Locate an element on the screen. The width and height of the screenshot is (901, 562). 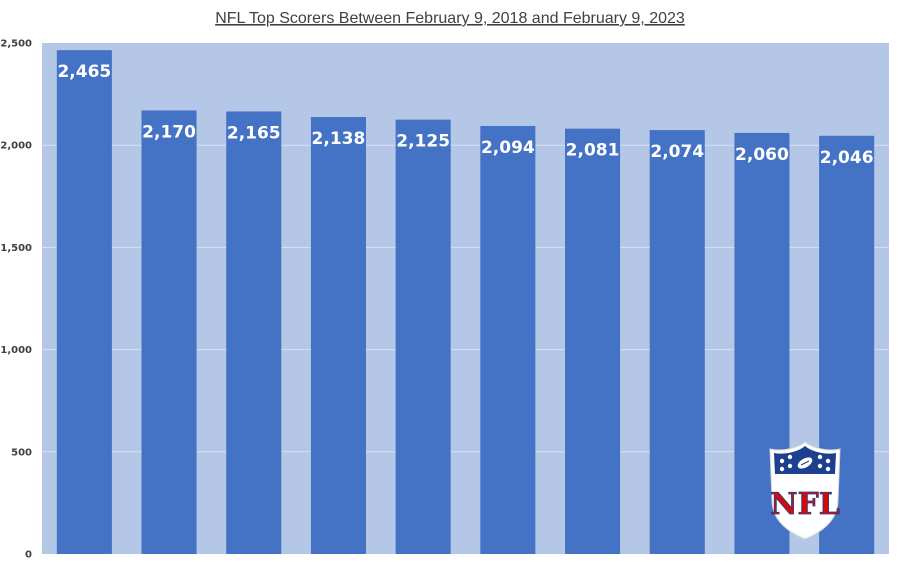
bar-data-label: 2,074 is located at coordinates (677, 152).